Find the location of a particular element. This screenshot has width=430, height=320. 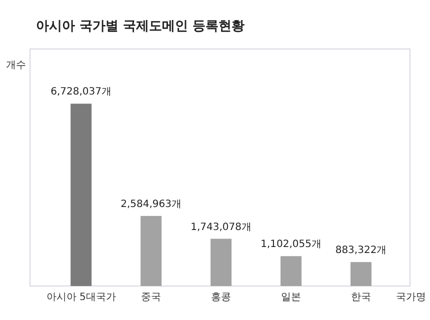

title: 아시아 국가별 국제도메인 등록현황 is located at coordinates (140, 26).